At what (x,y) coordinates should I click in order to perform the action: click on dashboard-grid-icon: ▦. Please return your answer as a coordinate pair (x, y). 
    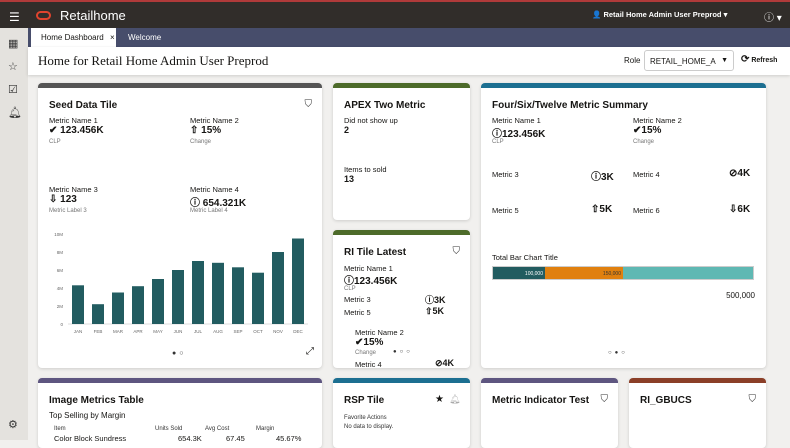
    Looking at the image, I should click on (13, 44).